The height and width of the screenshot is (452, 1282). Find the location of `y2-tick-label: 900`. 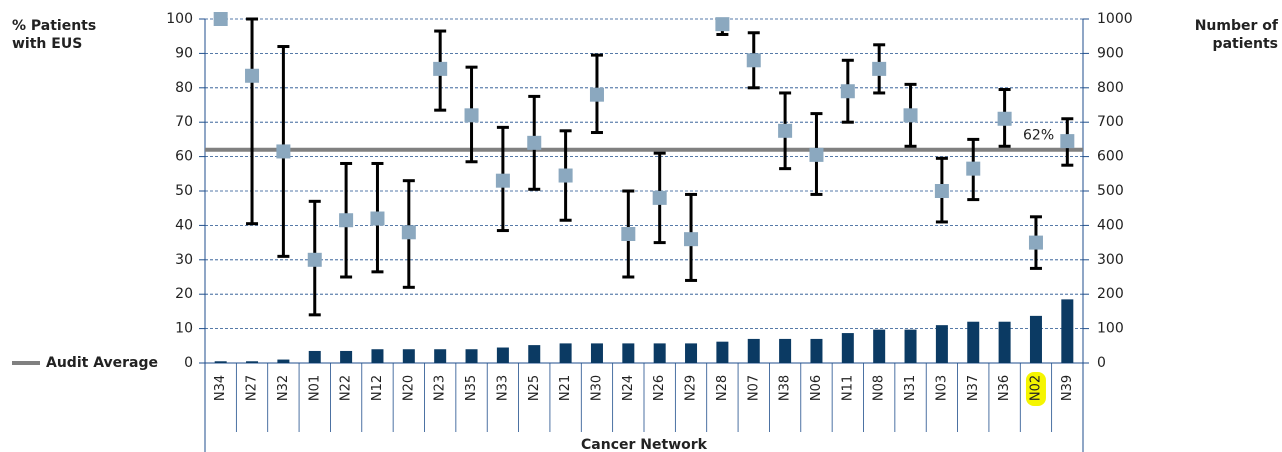

y2-tick-label: 900 is located at coordinates (1110, 53).